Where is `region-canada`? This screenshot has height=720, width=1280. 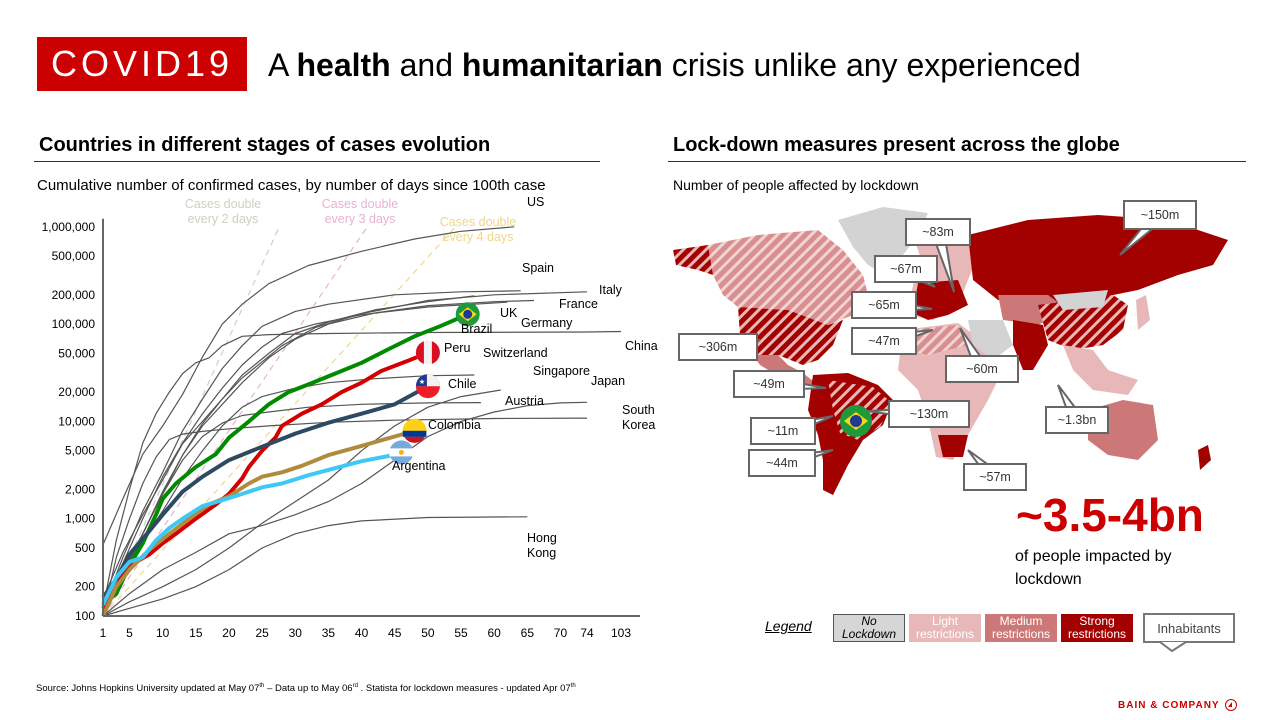
region-canada is located at coordinates (788, 277).